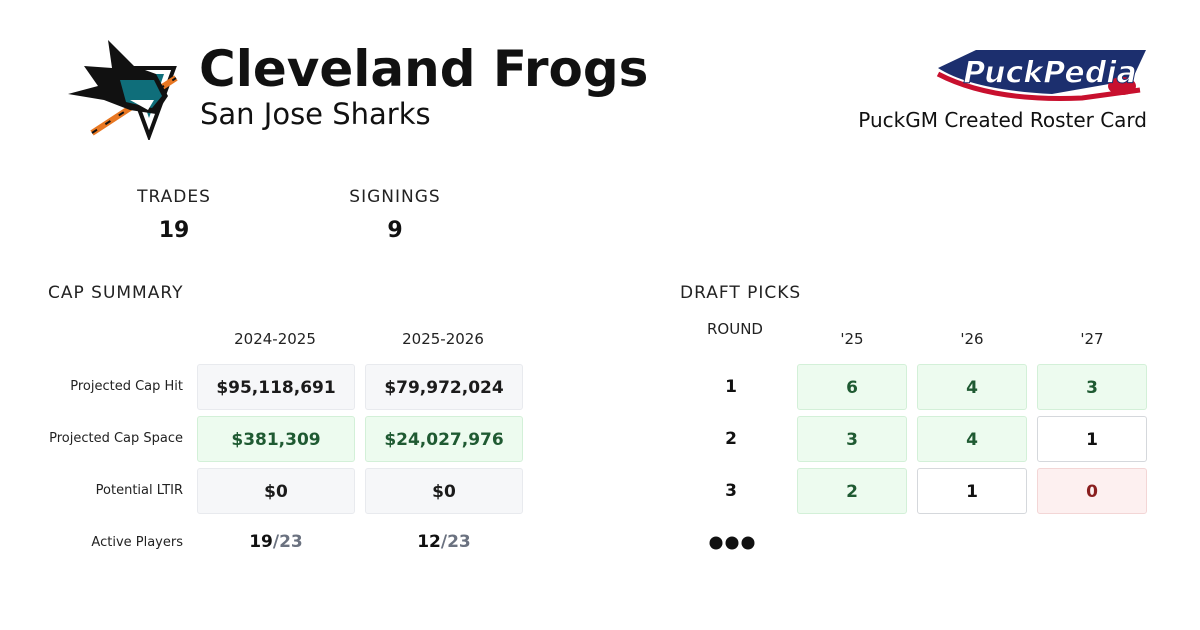 The height and width of the screenshot is (630, 1200). What do you see at coordinates (731, 491) in the screenshot?
I see `round-number: 3` at bounding box center [731, 491].